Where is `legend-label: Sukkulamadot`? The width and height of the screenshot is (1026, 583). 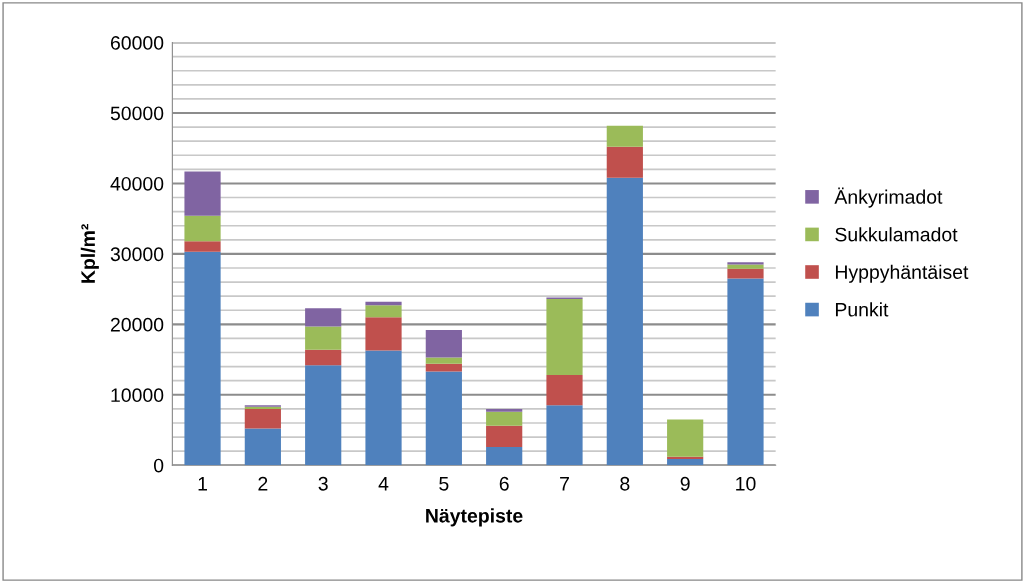
legend-label: Sukkulamadot is located at coordinates (896, 234).